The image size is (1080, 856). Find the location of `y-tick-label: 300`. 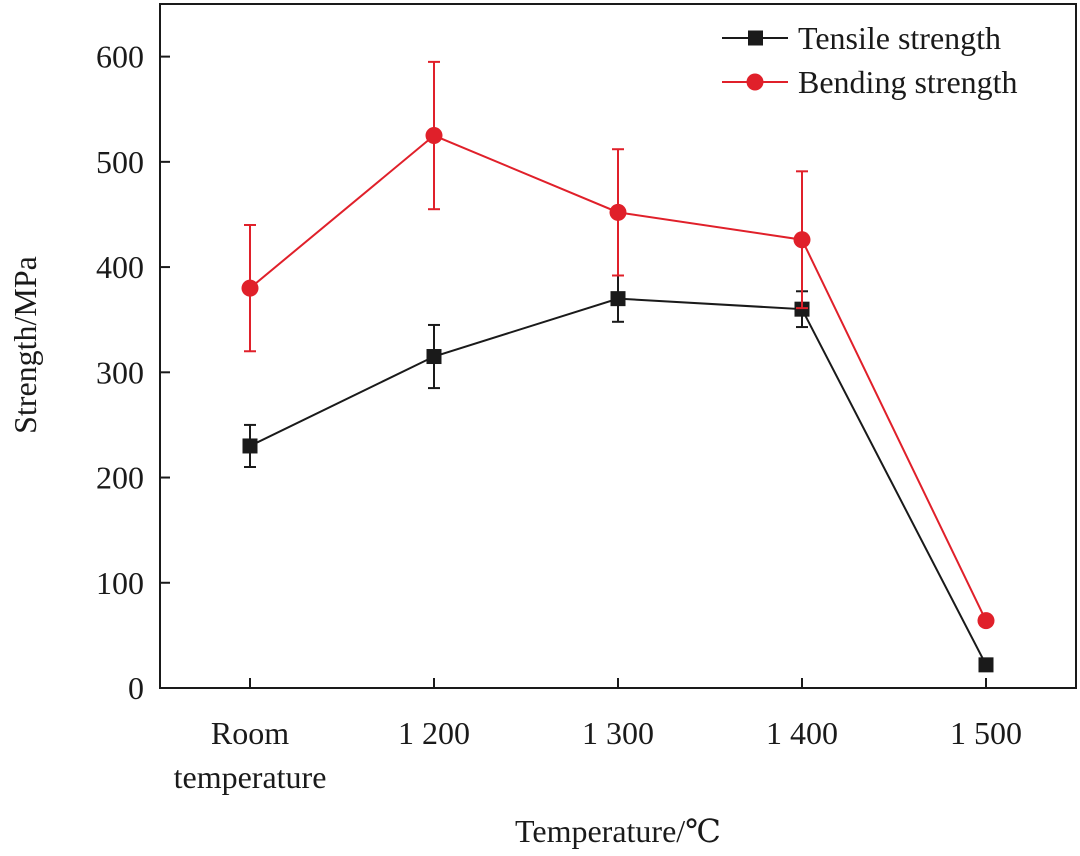

y-tick-label: 300 is located at coordinates (120, 372).